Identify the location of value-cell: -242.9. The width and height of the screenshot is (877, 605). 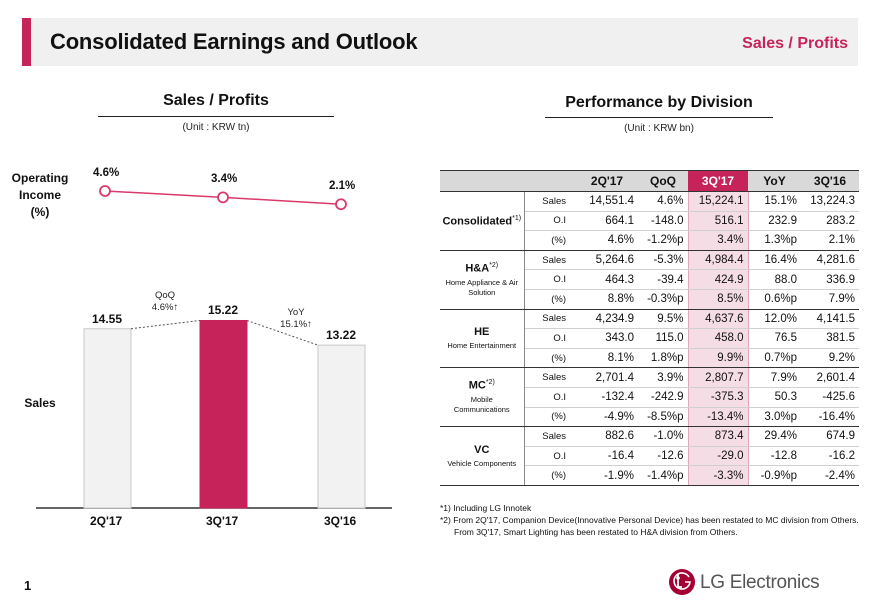
(663, 397).